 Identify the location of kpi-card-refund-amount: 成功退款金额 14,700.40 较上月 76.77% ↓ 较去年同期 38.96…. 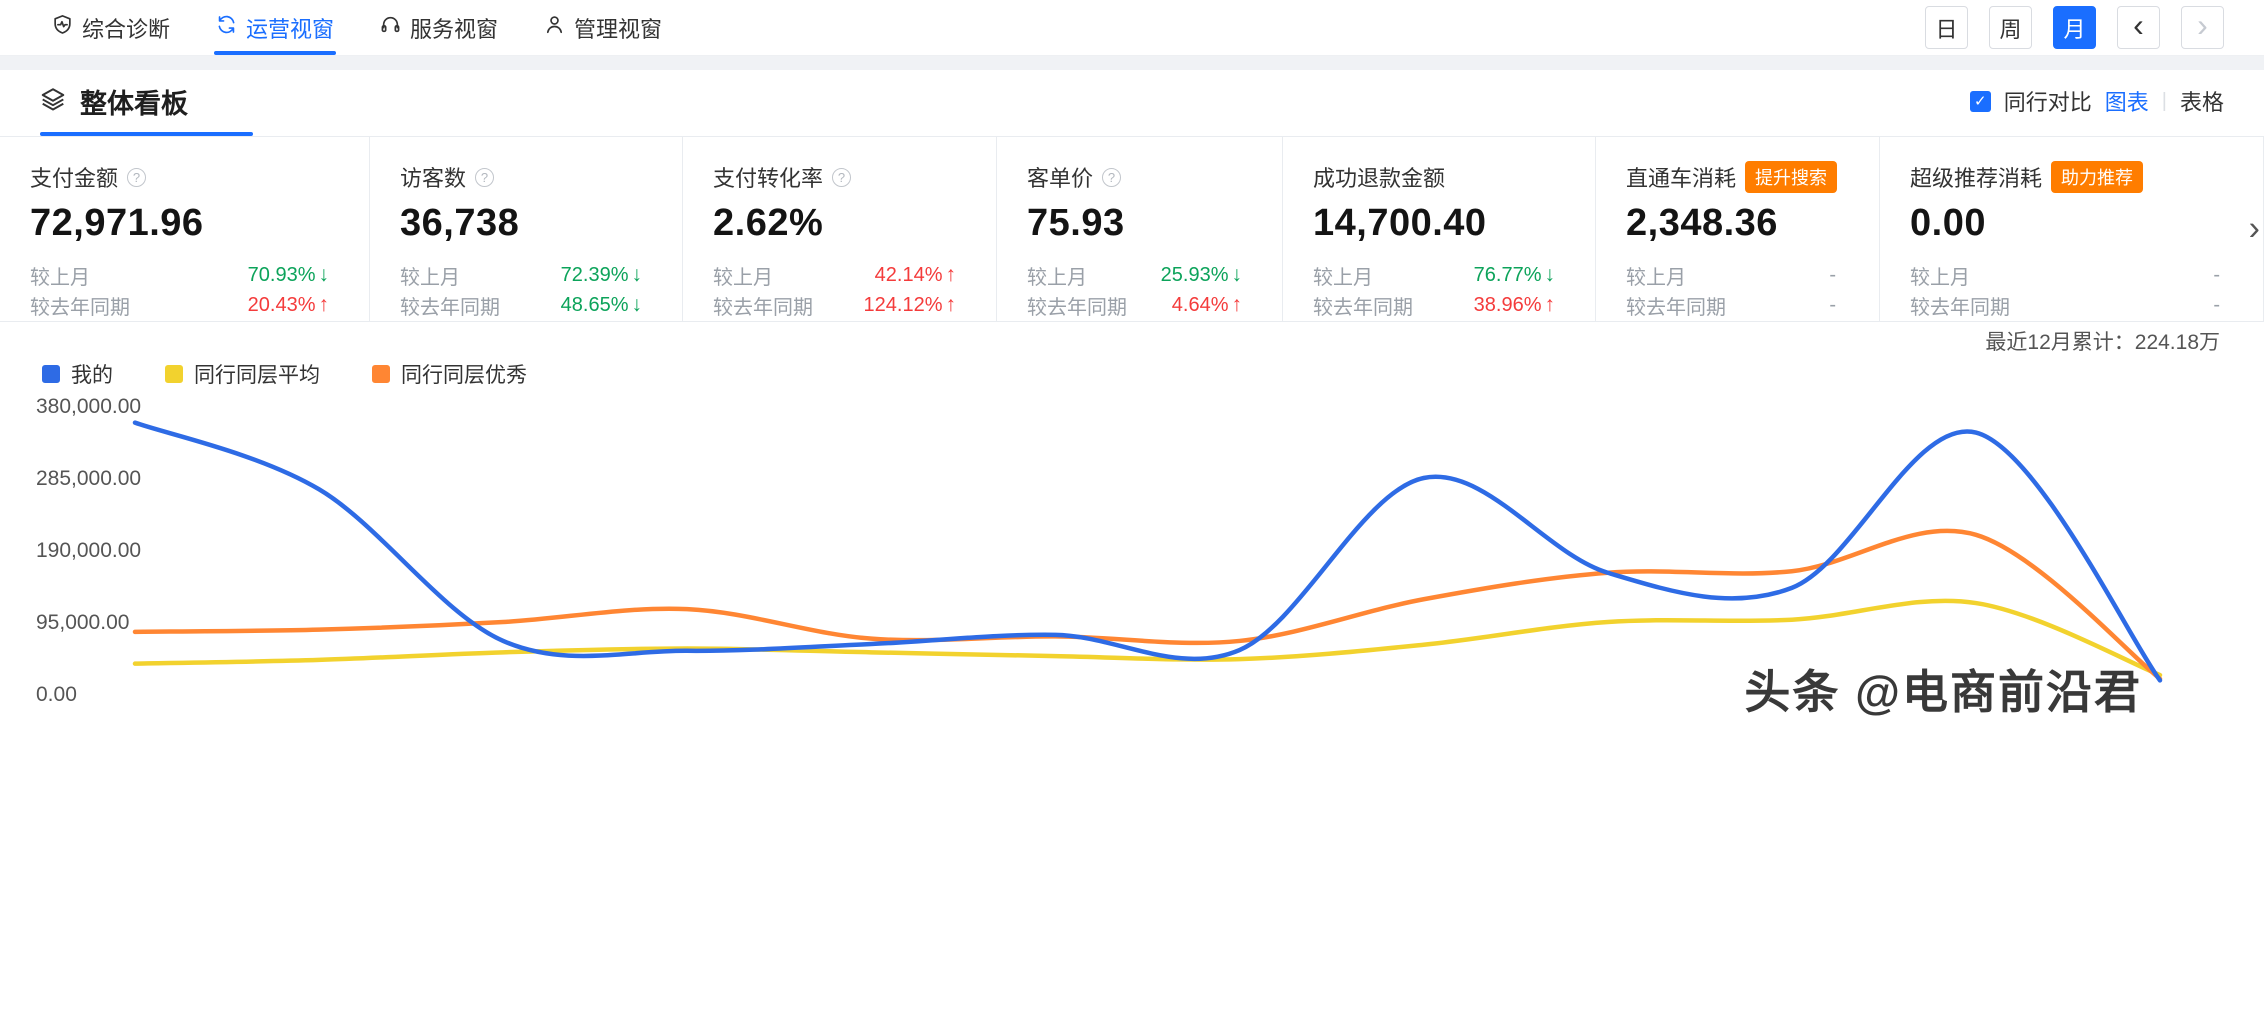
(1439, 229).